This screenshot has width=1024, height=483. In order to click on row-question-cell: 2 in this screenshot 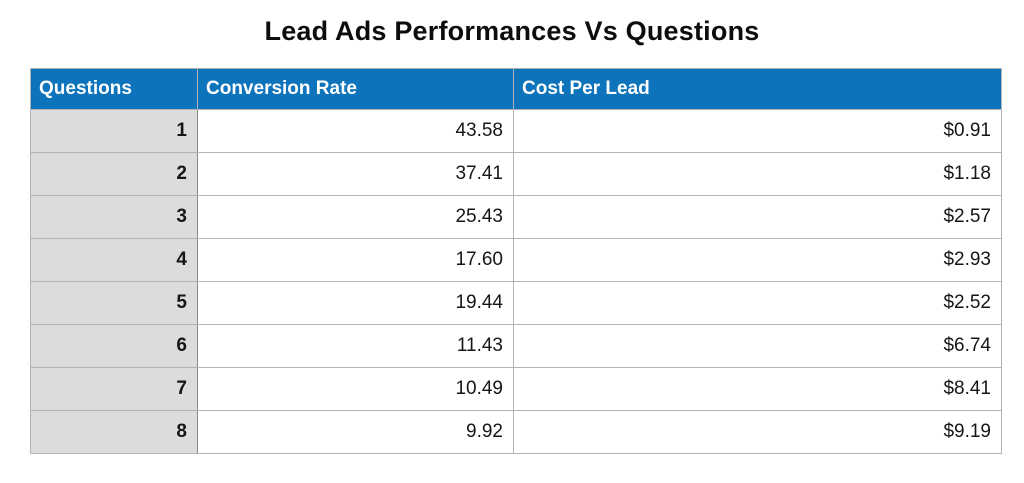, I will do `click(114, 174)`.